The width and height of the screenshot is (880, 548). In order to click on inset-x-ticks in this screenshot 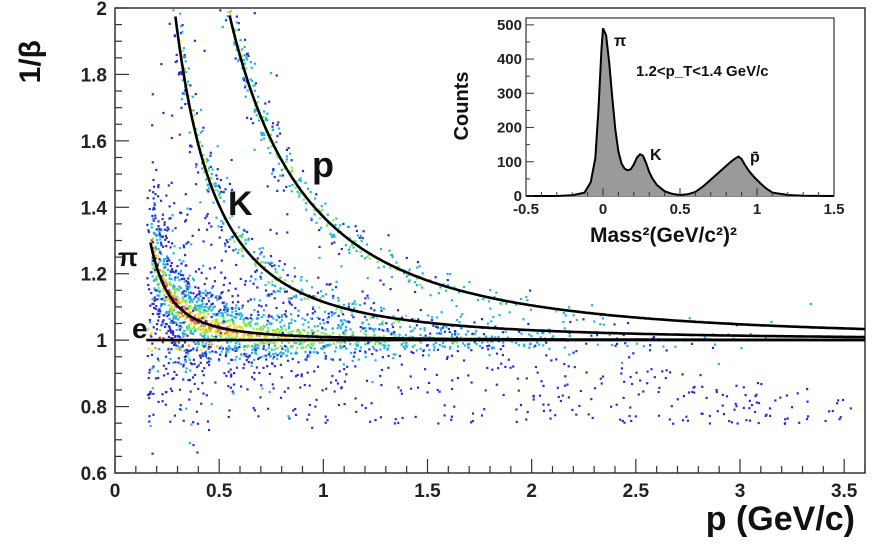, I will do `click(680, 192)`.